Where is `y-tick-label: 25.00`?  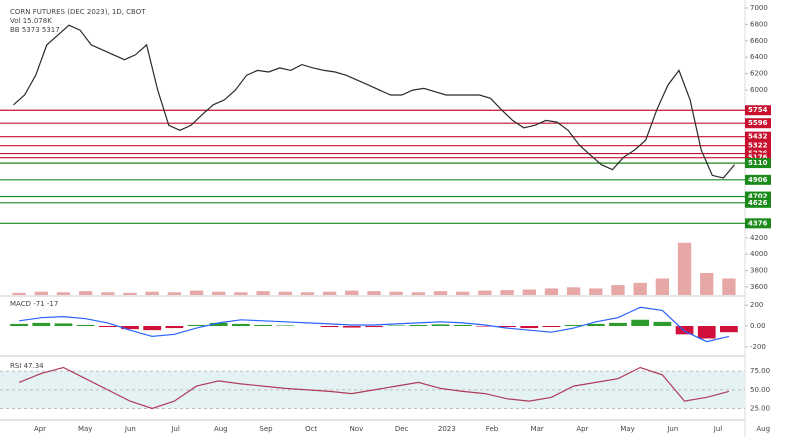
y-tick-label: 25.00 is located at coordinates (760, 409).